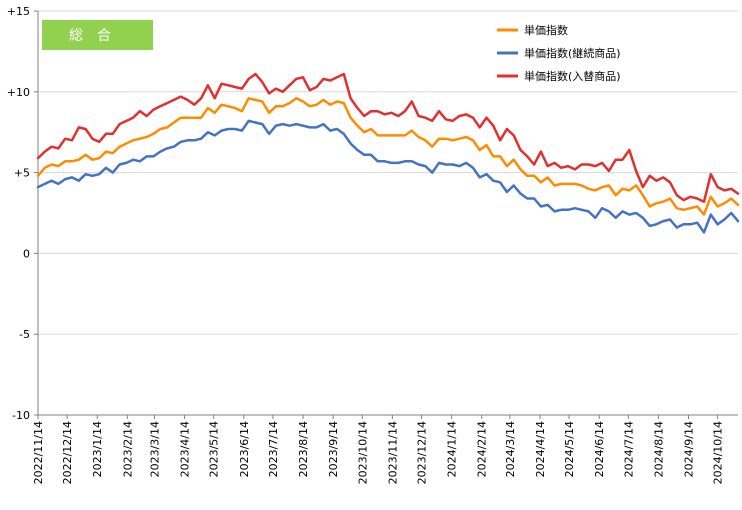 This screenshot has width=742, height=510. What do you see at coordinates (628, 449) in the screenshot?
I see `x-tick-label: 2024/7/14` at bounding box center [628, 449].